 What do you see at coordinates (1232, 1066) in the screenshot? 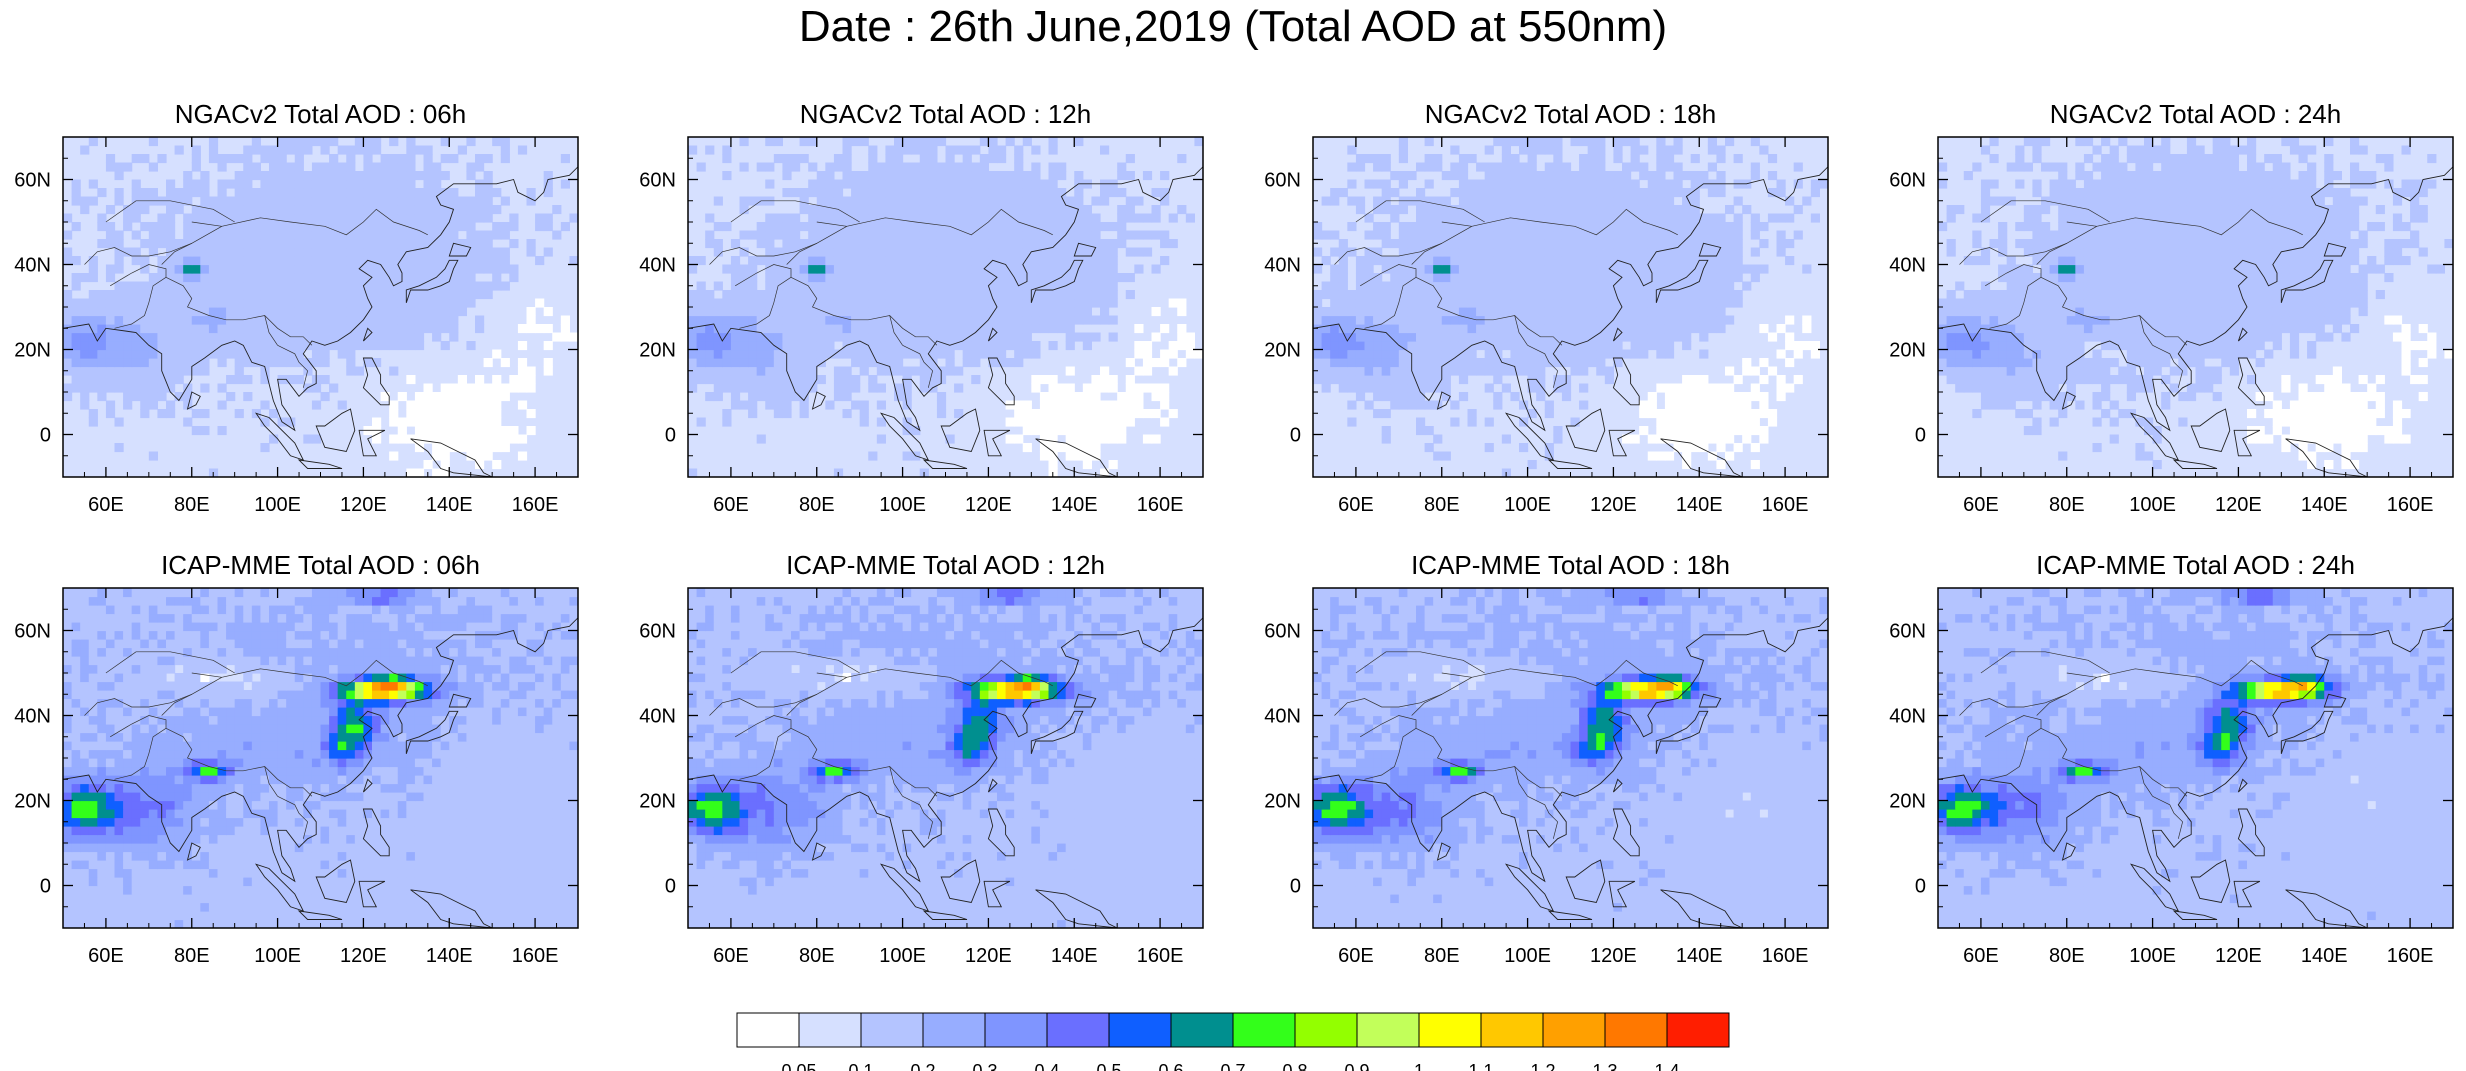
I see `colorbar-label: 0.7` at bounding box center [1232, 1066].